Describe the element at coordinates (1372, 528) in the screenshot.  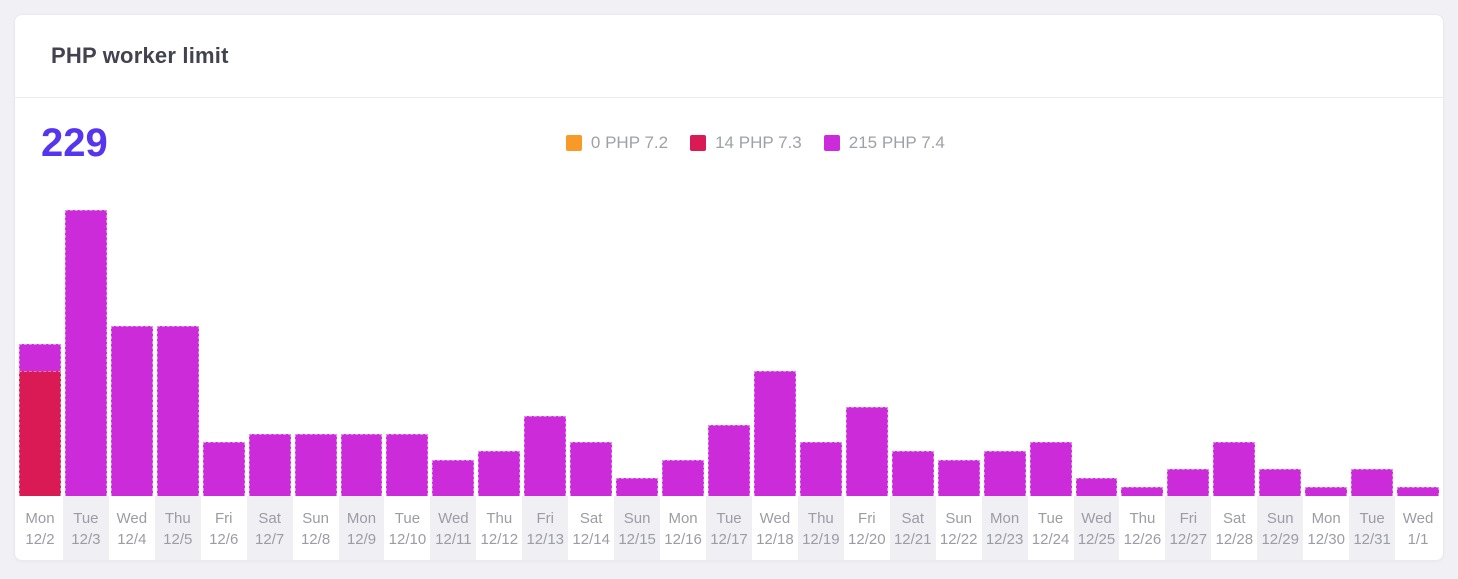
I see `x-axis-label-12-31: Tue 12/31` at that location.